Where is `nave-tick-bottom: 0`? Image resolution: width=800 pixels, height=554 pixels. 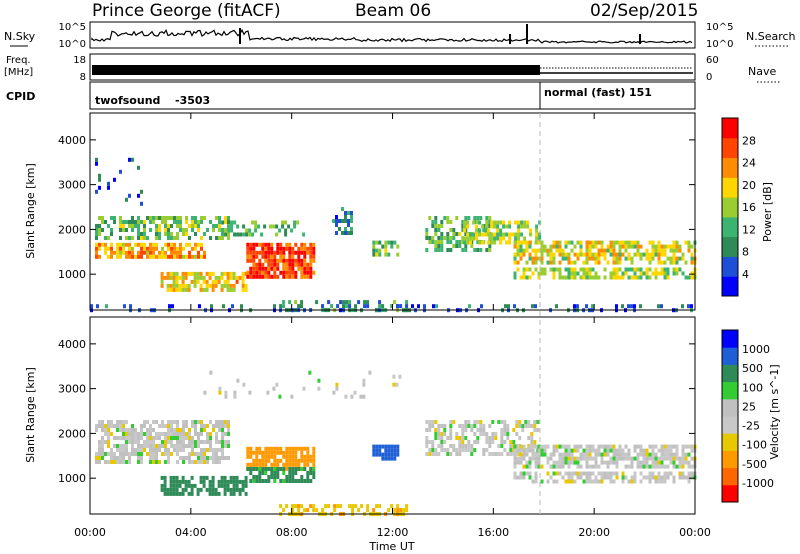 nave-tick-bottom: 0 is located at coordinates (709, 77).